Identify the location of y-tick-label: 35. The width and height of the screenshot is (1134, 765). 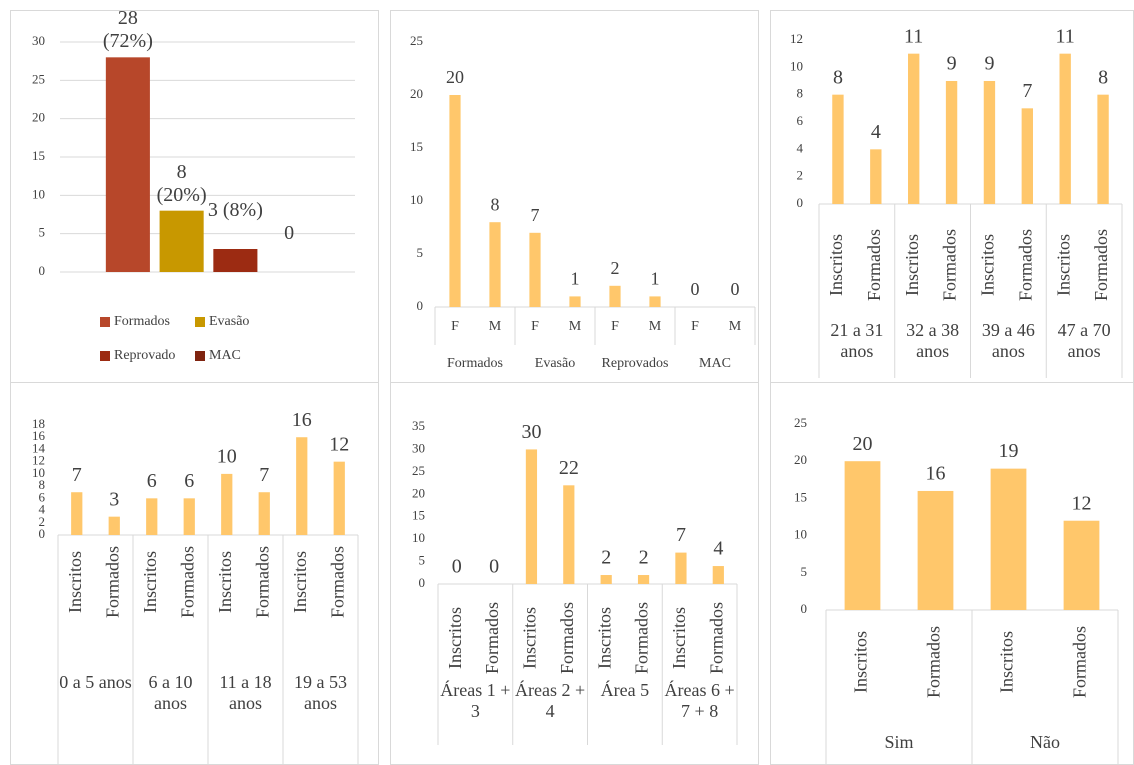
(418, 425).